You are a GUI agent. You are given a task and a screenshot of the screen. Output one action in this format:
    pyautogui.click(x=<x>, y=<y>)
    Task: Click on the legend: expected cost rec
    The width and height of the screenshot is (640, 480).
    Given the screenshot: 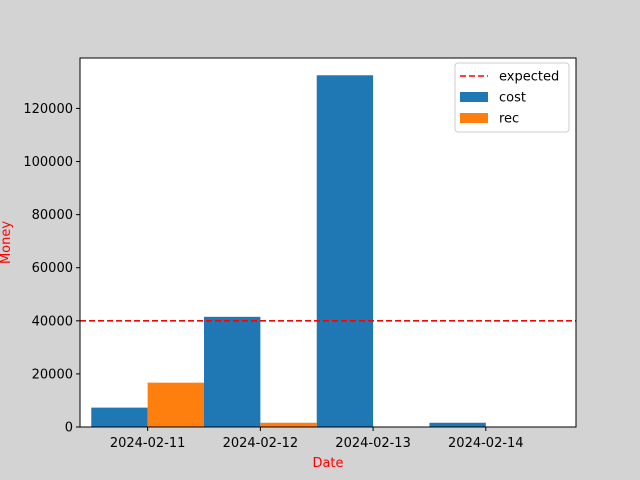 What is the action you would take?
    pyautogui.click(x=512, y=97)
    